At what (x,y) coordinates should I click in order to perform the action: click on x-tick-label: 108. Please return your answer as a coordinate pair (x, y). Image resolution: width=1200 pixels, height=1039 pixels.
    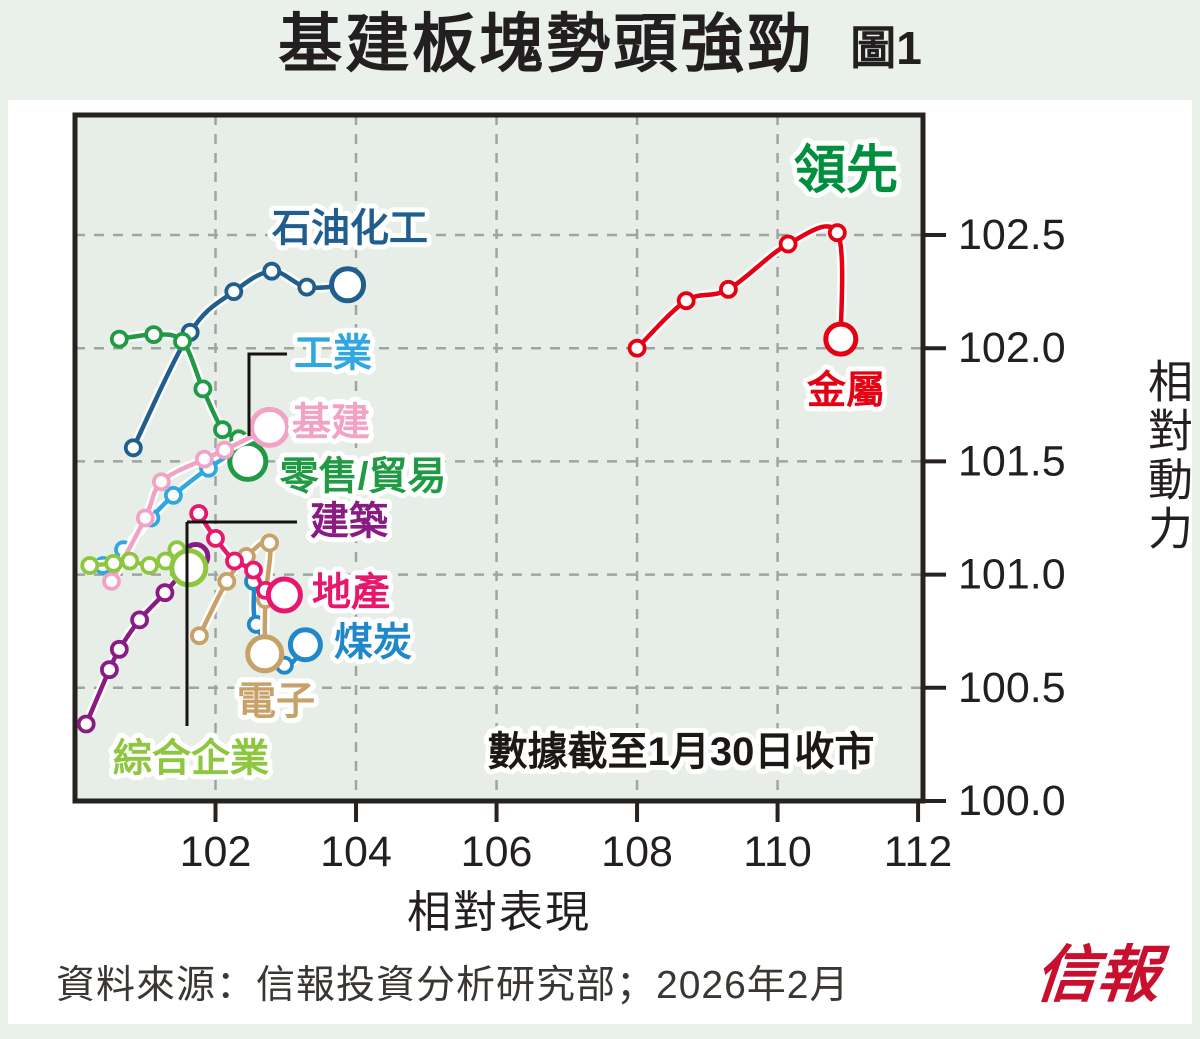
    Looking at the image, I should click on (637, 852).